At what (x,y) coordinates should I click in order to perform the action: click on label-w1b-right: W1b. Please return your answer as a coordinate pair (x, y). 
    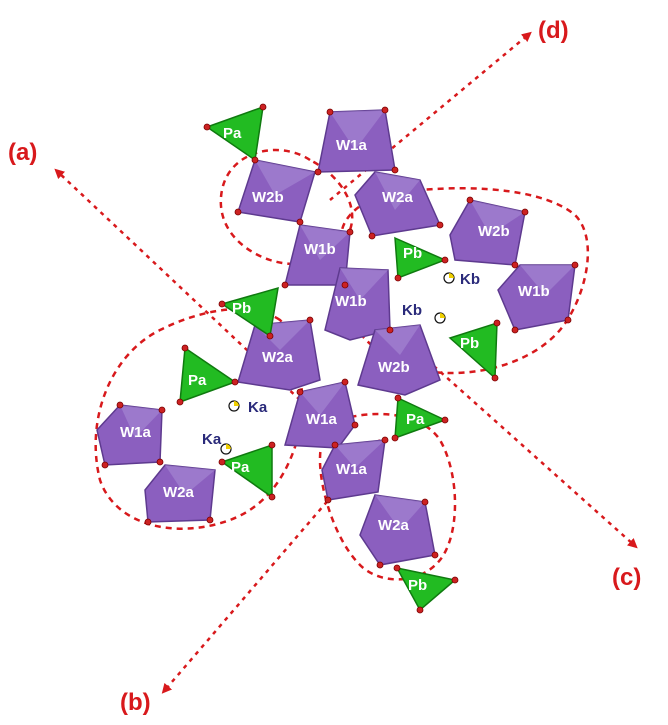
    Looking at the image, I should click on (534, 291).